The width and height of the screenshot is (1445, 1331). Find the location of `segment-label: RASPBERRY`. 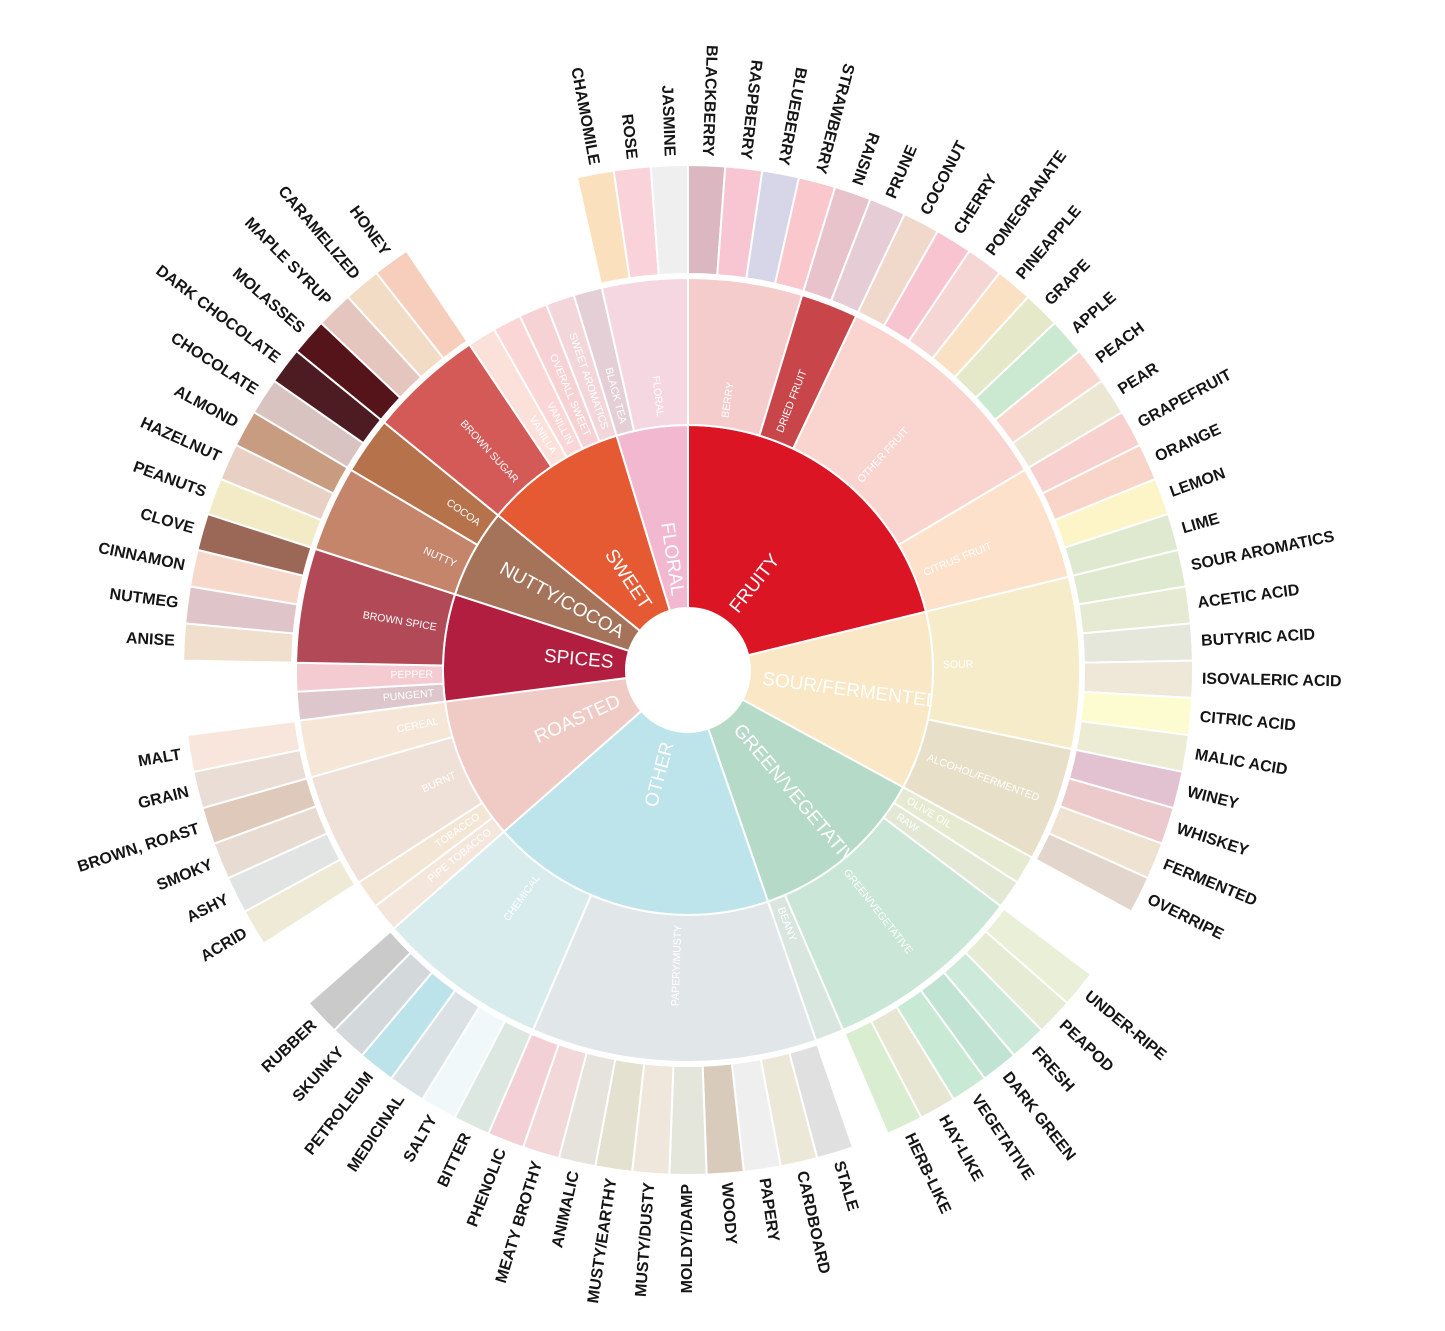

segment-label: RASPBERRY is located at coordinates (751, 109).